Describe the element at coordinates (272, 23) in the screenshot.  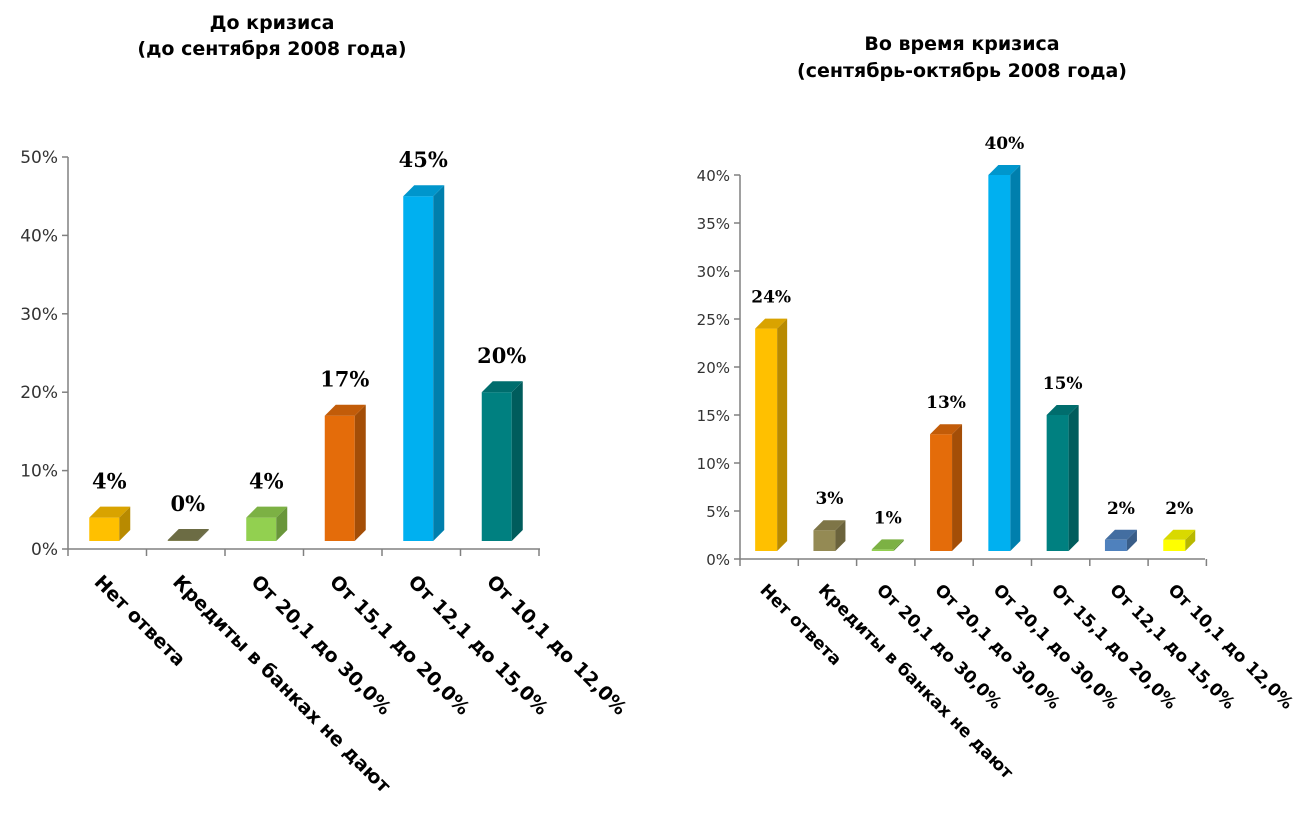
I see `chart-title: До кризиса` at that location.